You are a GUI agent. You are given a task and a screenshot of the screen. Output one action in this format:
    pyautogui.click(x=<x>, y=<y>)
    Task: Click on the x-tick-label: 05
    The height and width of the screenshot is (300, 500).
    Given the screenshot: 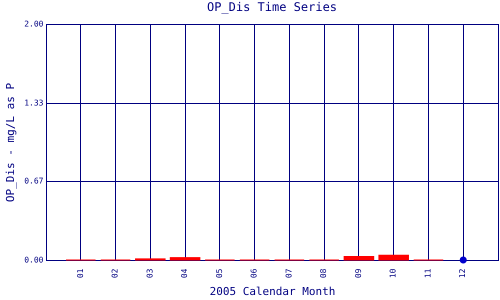 What is the action you would take?
    pyautogui.click(x=219, y=273)
    